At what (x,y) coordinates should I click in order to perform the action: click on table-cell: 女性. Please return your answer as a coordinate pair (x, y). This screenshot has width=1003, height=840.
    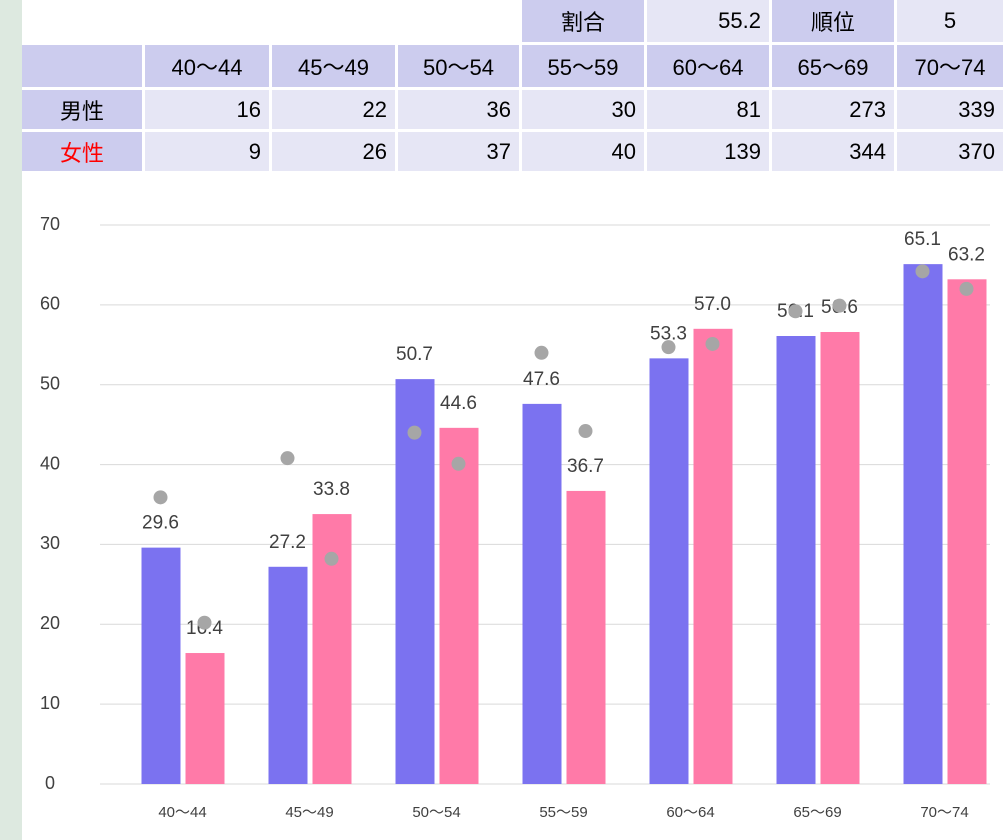
    Looking at the image, I should click on (82, 151).